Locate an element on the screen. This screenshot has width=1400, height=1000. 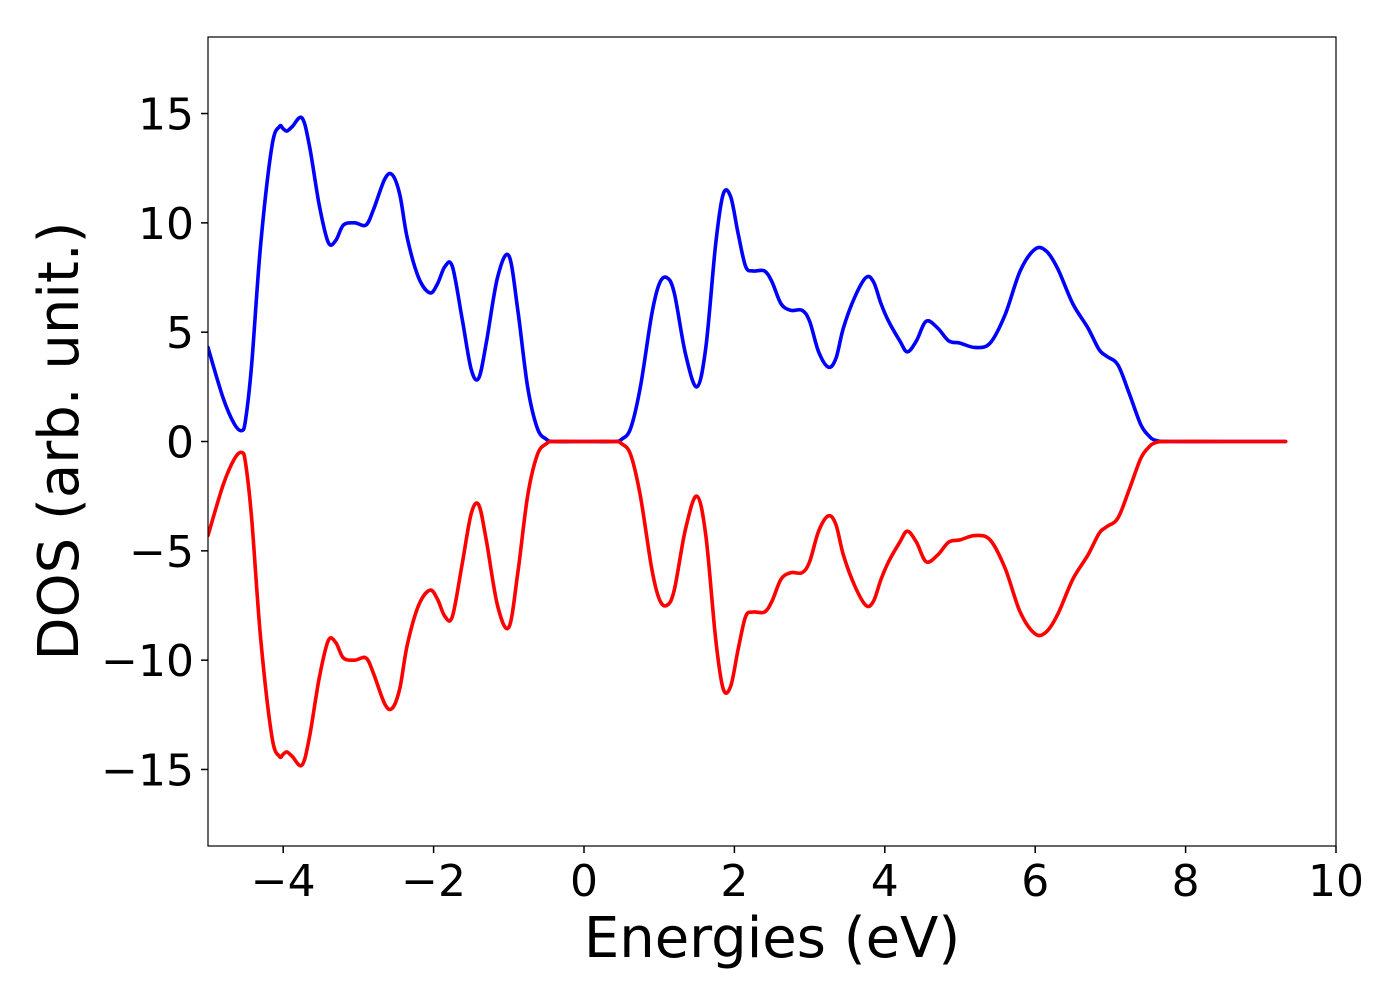
x-axis-label: Energies (eV) is located at coordinates (772, 938).